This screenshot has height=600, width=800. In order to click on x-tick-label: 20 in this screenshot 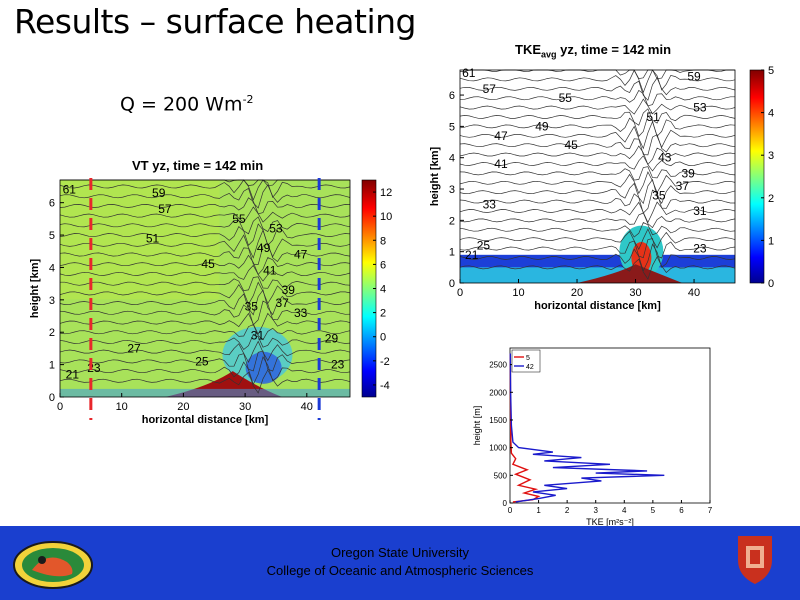, I will do `click(183, 407)`.